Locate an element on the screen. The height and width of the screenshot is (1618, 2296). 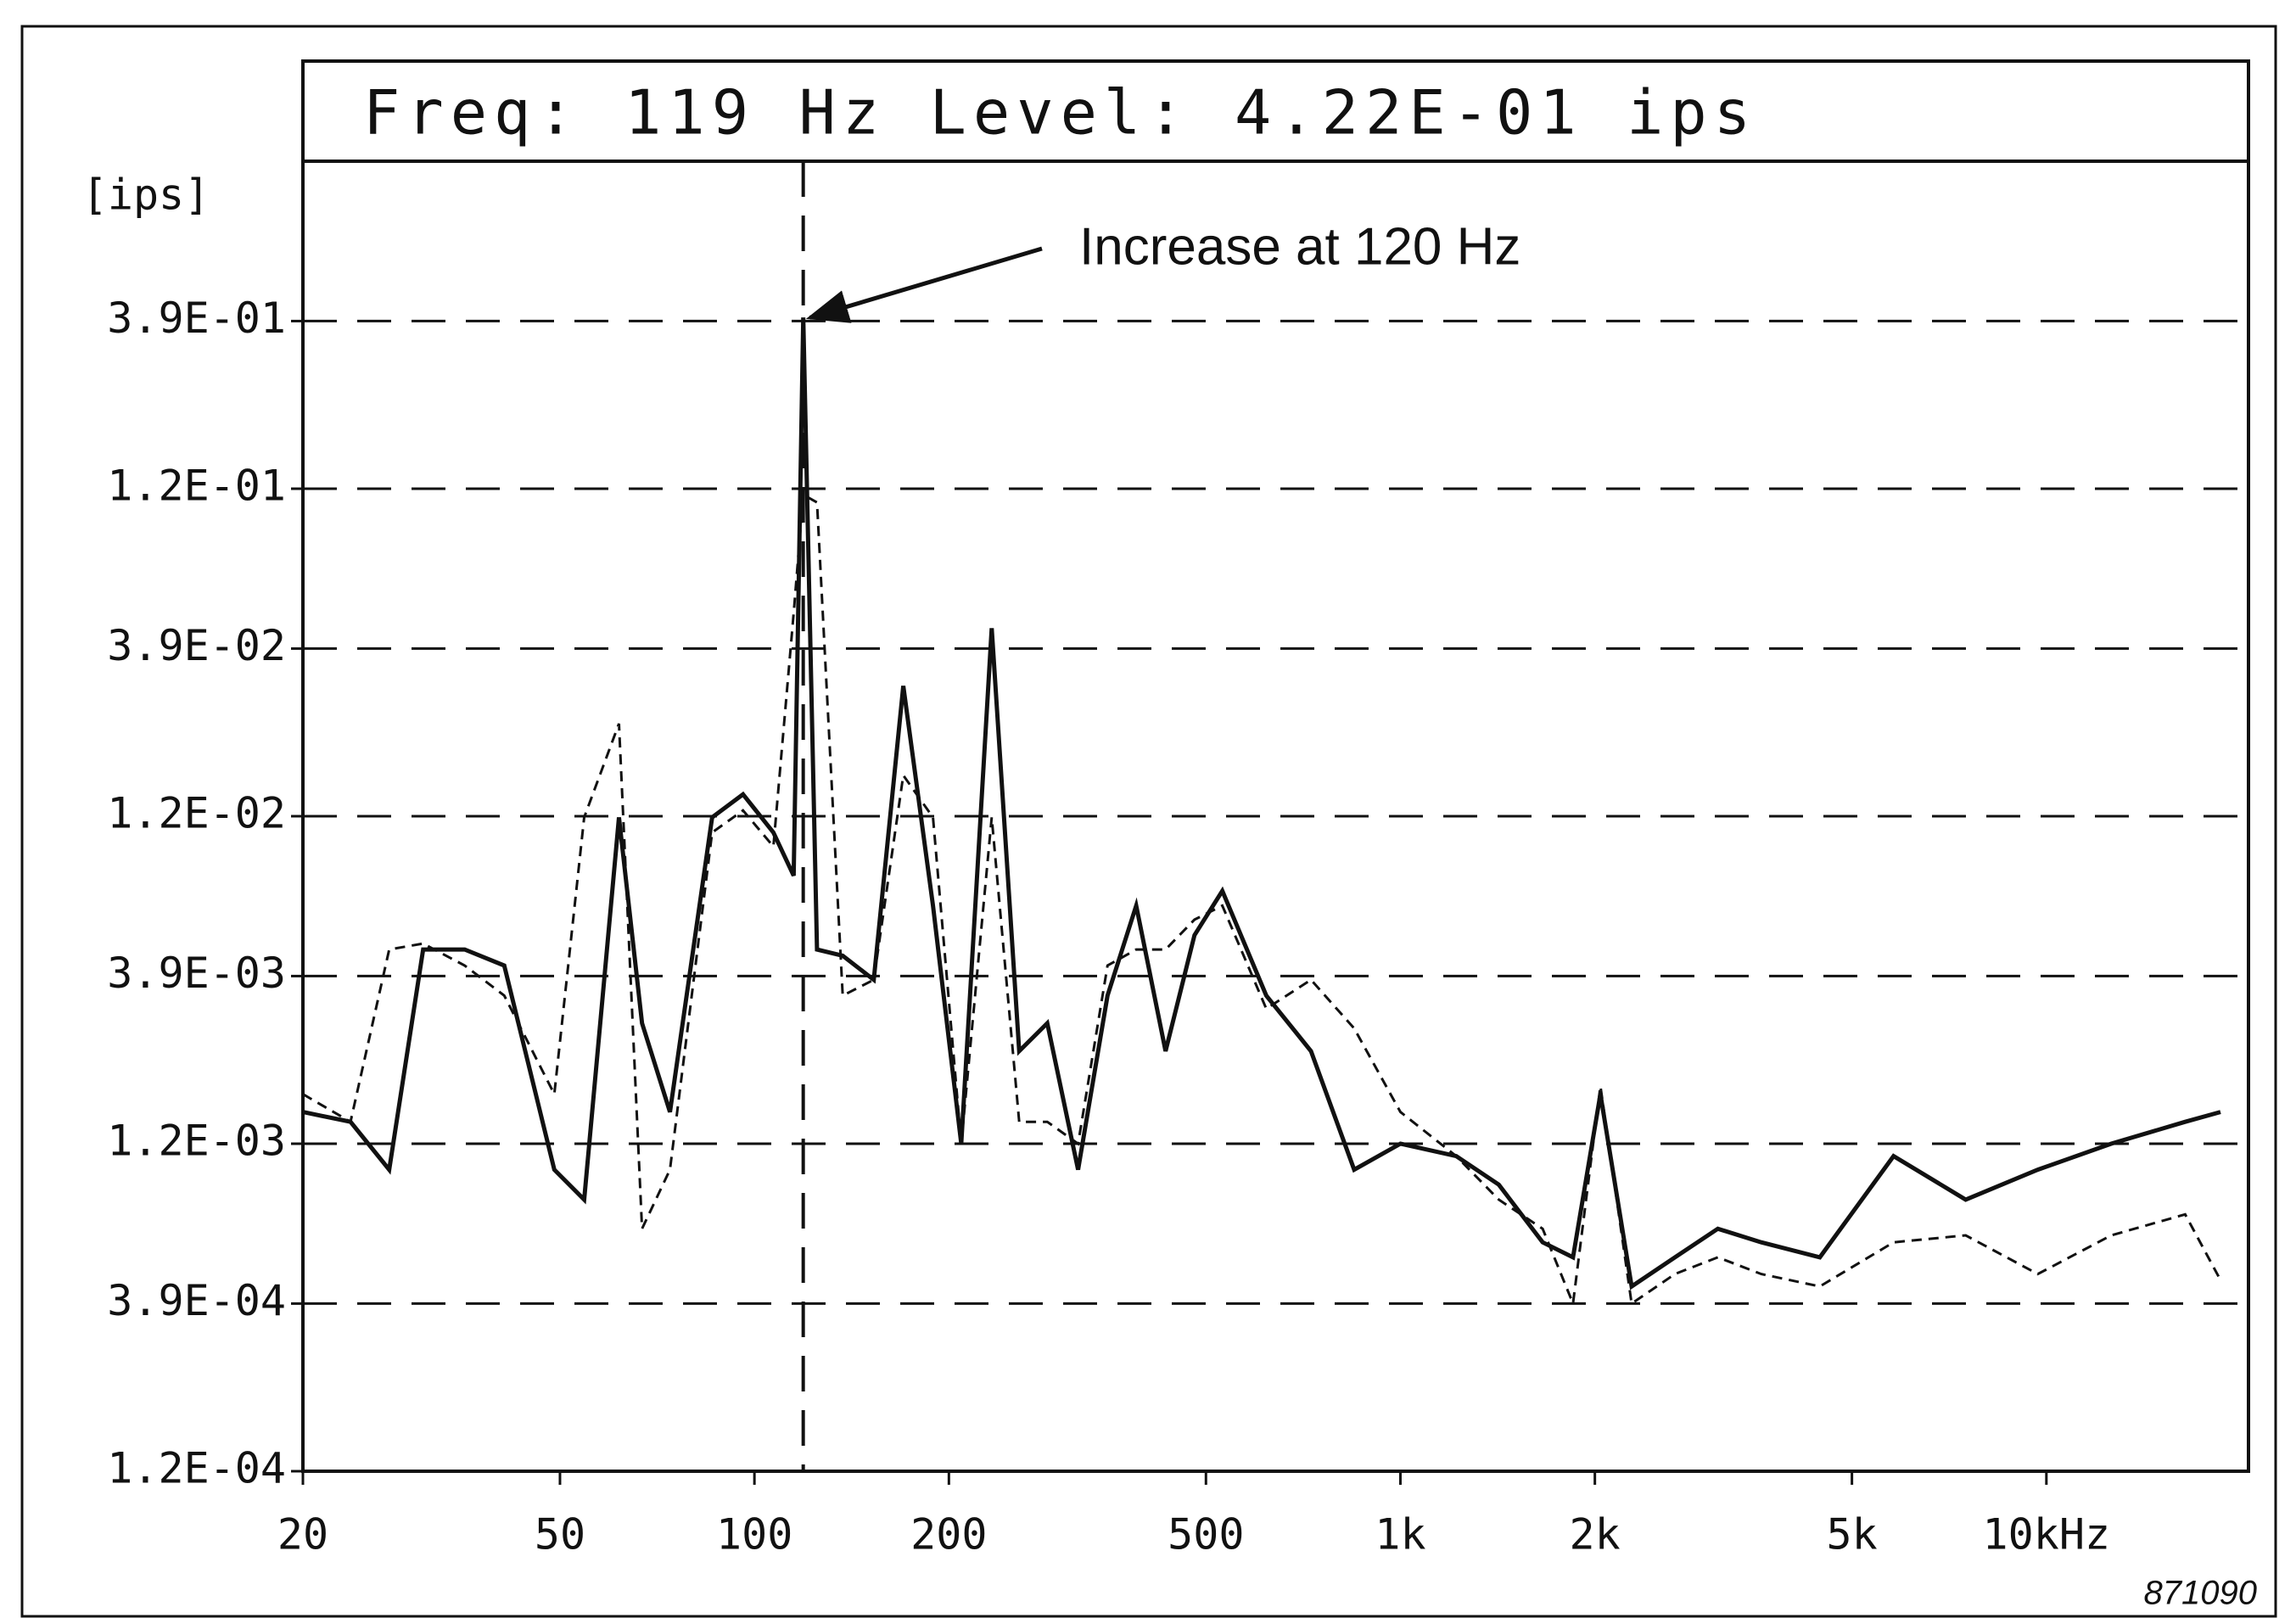
y-tick-label: 1.2E-01 is located at coordinates (196, 486).